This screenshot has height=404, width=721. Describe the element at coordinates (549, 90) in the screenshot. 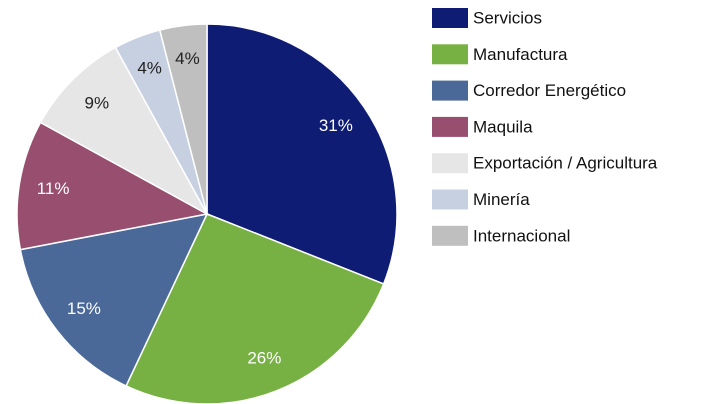

I see `legend-label: Corredor Energético` at that location.